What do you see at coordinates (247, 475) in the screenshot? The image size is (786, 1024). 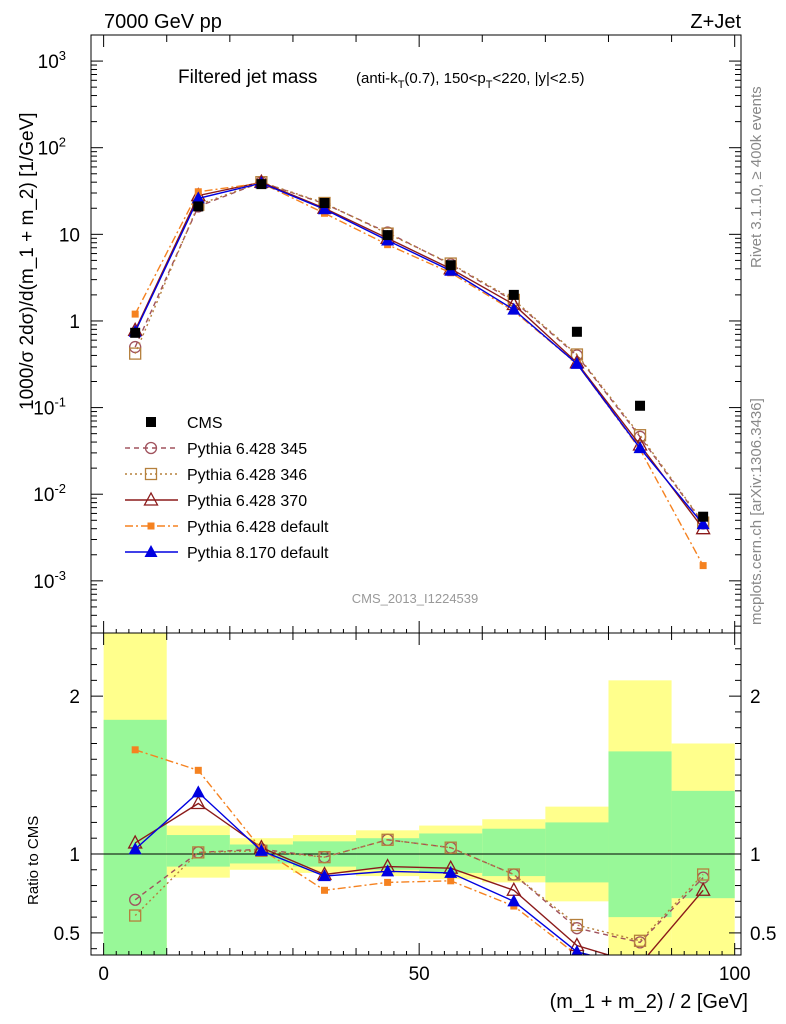 I see `legend-label: Pythia 6.428 346` at bounding box center [247, 475].